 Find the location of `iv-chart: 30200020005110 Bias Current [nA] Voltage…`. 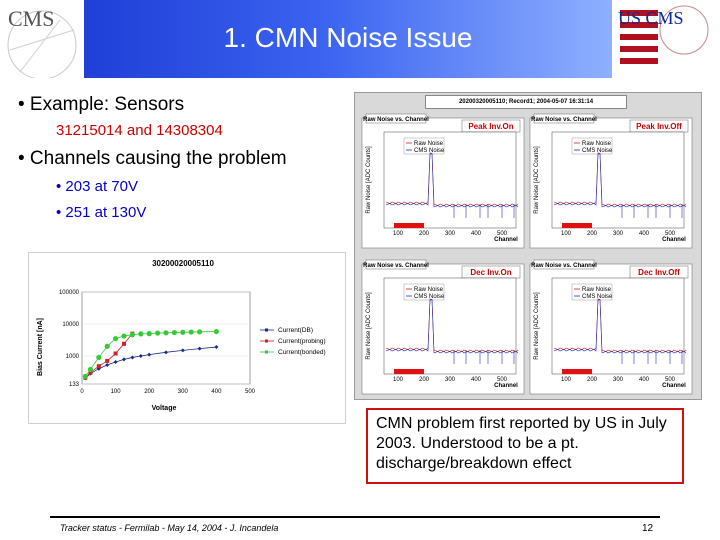

iv-chart: 30200020005110 Bias Current [nA] Voltage… is located at coordinates (181, 335).